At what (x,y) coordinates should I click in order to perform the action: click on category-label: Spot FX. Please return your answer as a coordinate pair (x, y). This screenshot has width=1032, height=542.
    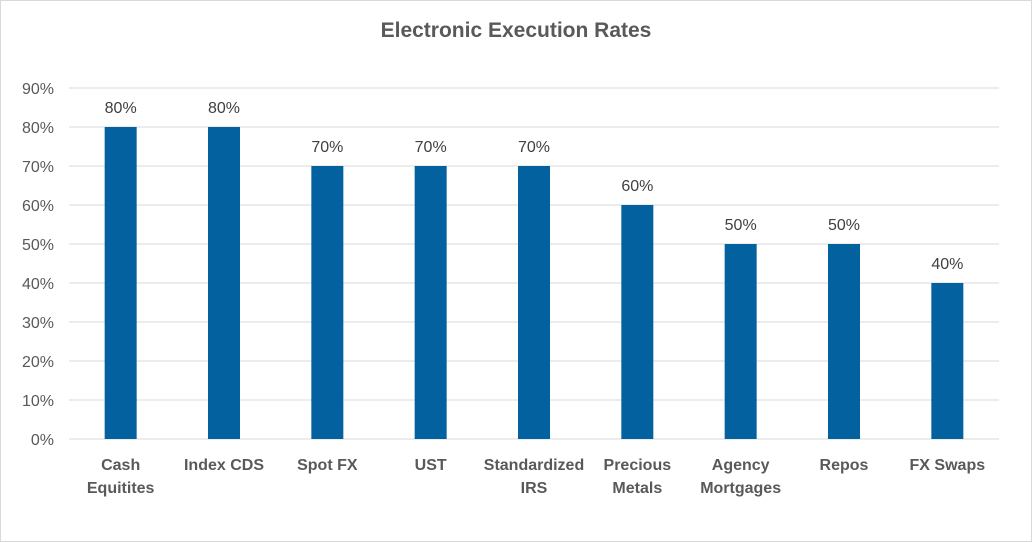
    Looking at the image, I should click on (327, 465).